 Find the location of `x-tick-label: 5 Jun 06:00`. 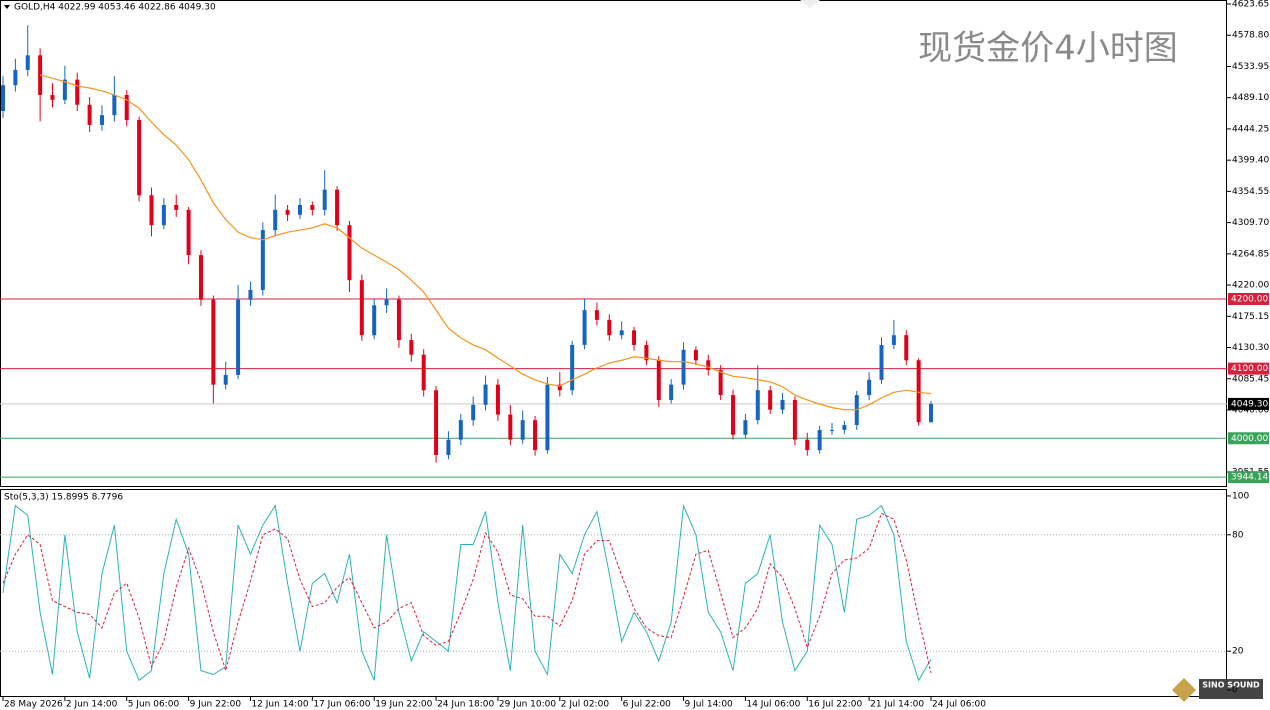

x-tick-label: 5 Jun 06:00 is located at coordinates (154, 705).